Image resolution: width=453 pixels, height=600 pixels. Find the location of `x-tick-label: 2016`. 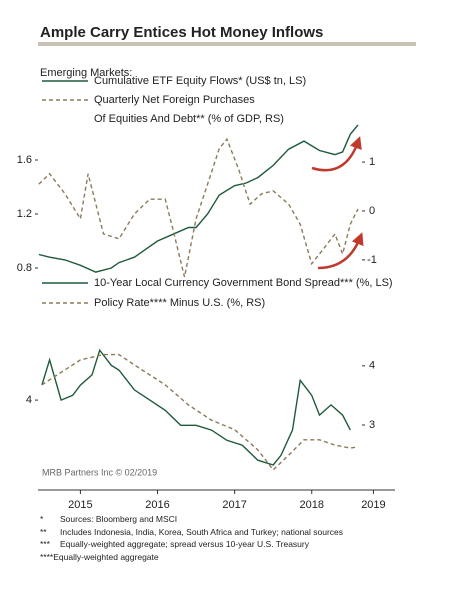

x-tick-label: 2016 is located at coordinates (157, 505).